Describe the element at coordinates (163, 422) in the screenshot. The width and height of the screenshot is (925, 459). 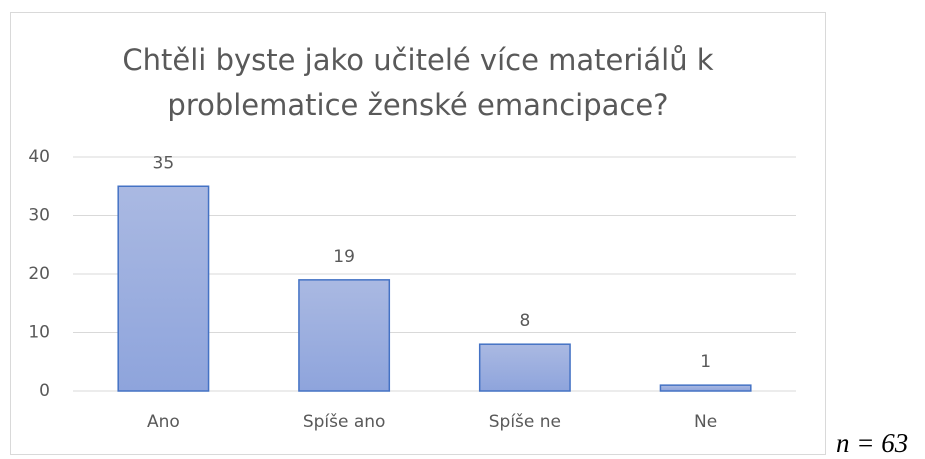
I see `x-tick-label: Ano` at that location.